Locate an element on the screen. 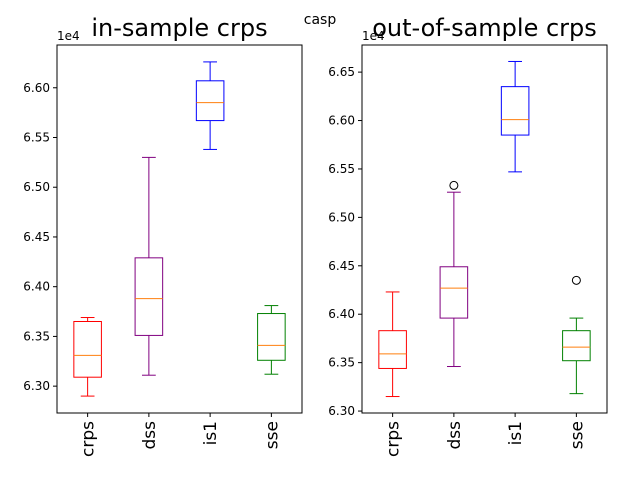 The height and width of the screenshot is (480, 640). chart-title: in-sample crps is located at coordinates (179, 28).